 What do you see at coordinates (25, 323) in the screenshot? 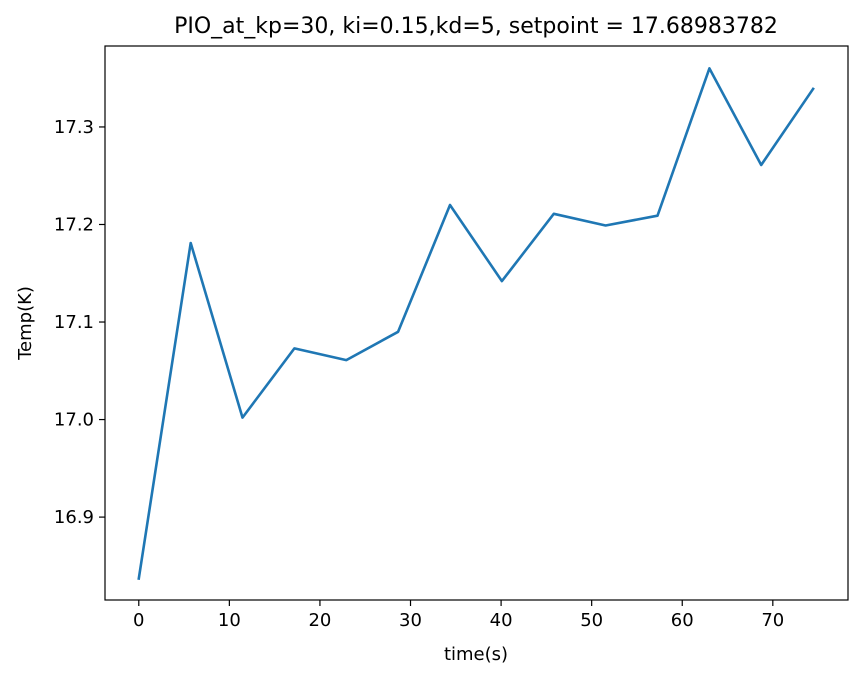
I see `y-axis-label: Temp(K)` at bounding box center [25, 323].